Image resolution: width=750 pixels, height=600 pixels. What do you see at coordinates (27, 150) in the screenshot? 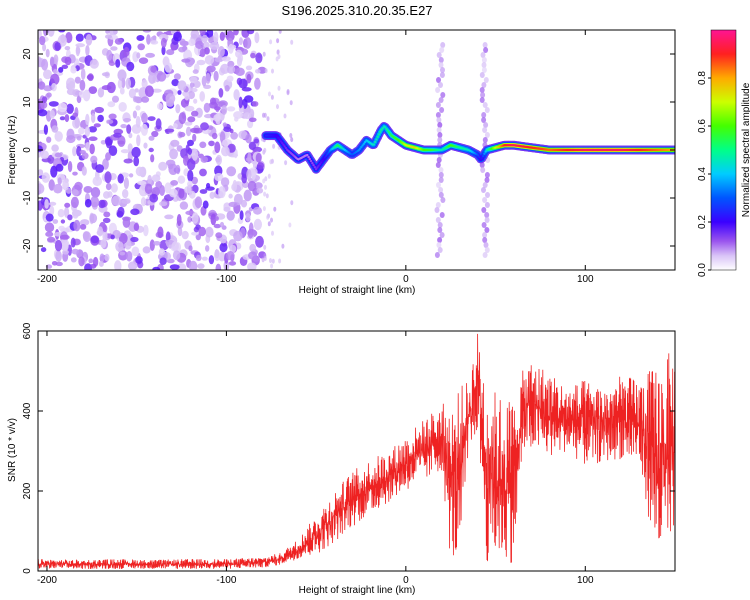
I see `y-tick-label: 0` at bounding box center [27, 150].